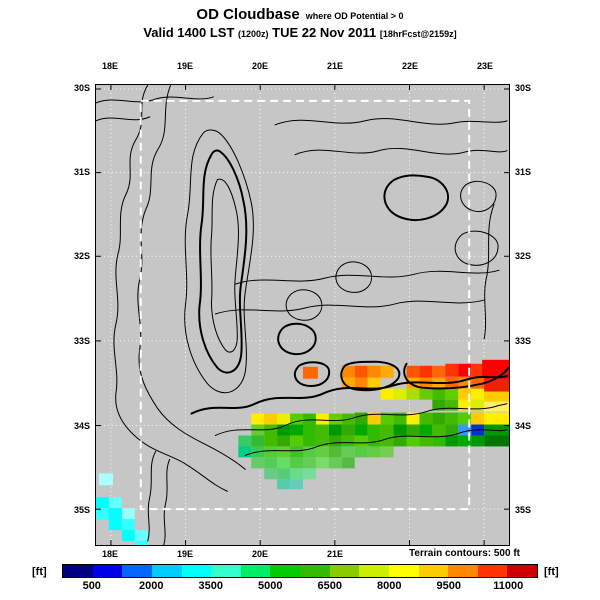  What do you see at coordinates (523, 341) in the screenshot?
I see `lat-label-right: 33S` at bounding box center [523, 341].